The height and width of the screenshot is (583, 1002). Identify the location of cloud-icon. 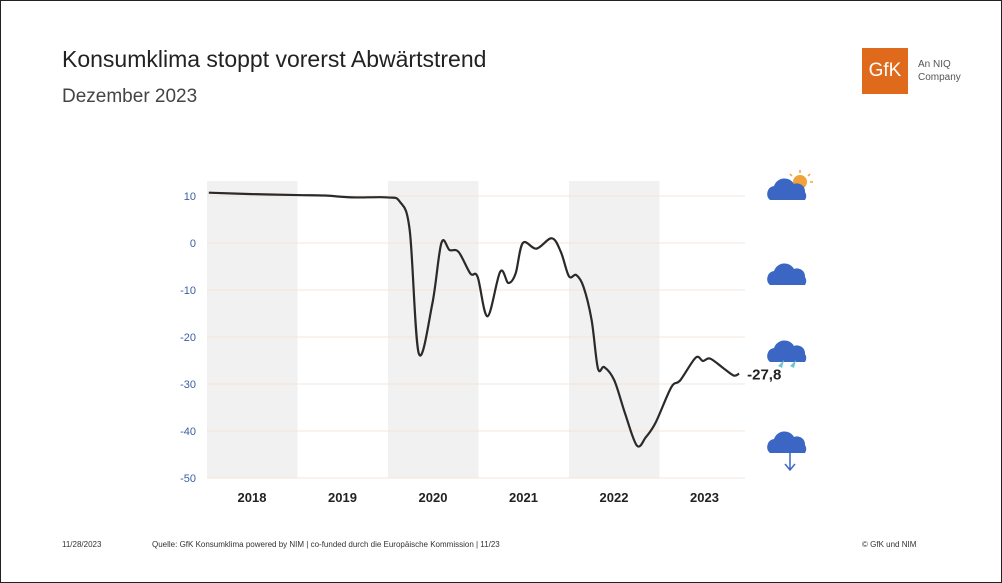
(787, 274).